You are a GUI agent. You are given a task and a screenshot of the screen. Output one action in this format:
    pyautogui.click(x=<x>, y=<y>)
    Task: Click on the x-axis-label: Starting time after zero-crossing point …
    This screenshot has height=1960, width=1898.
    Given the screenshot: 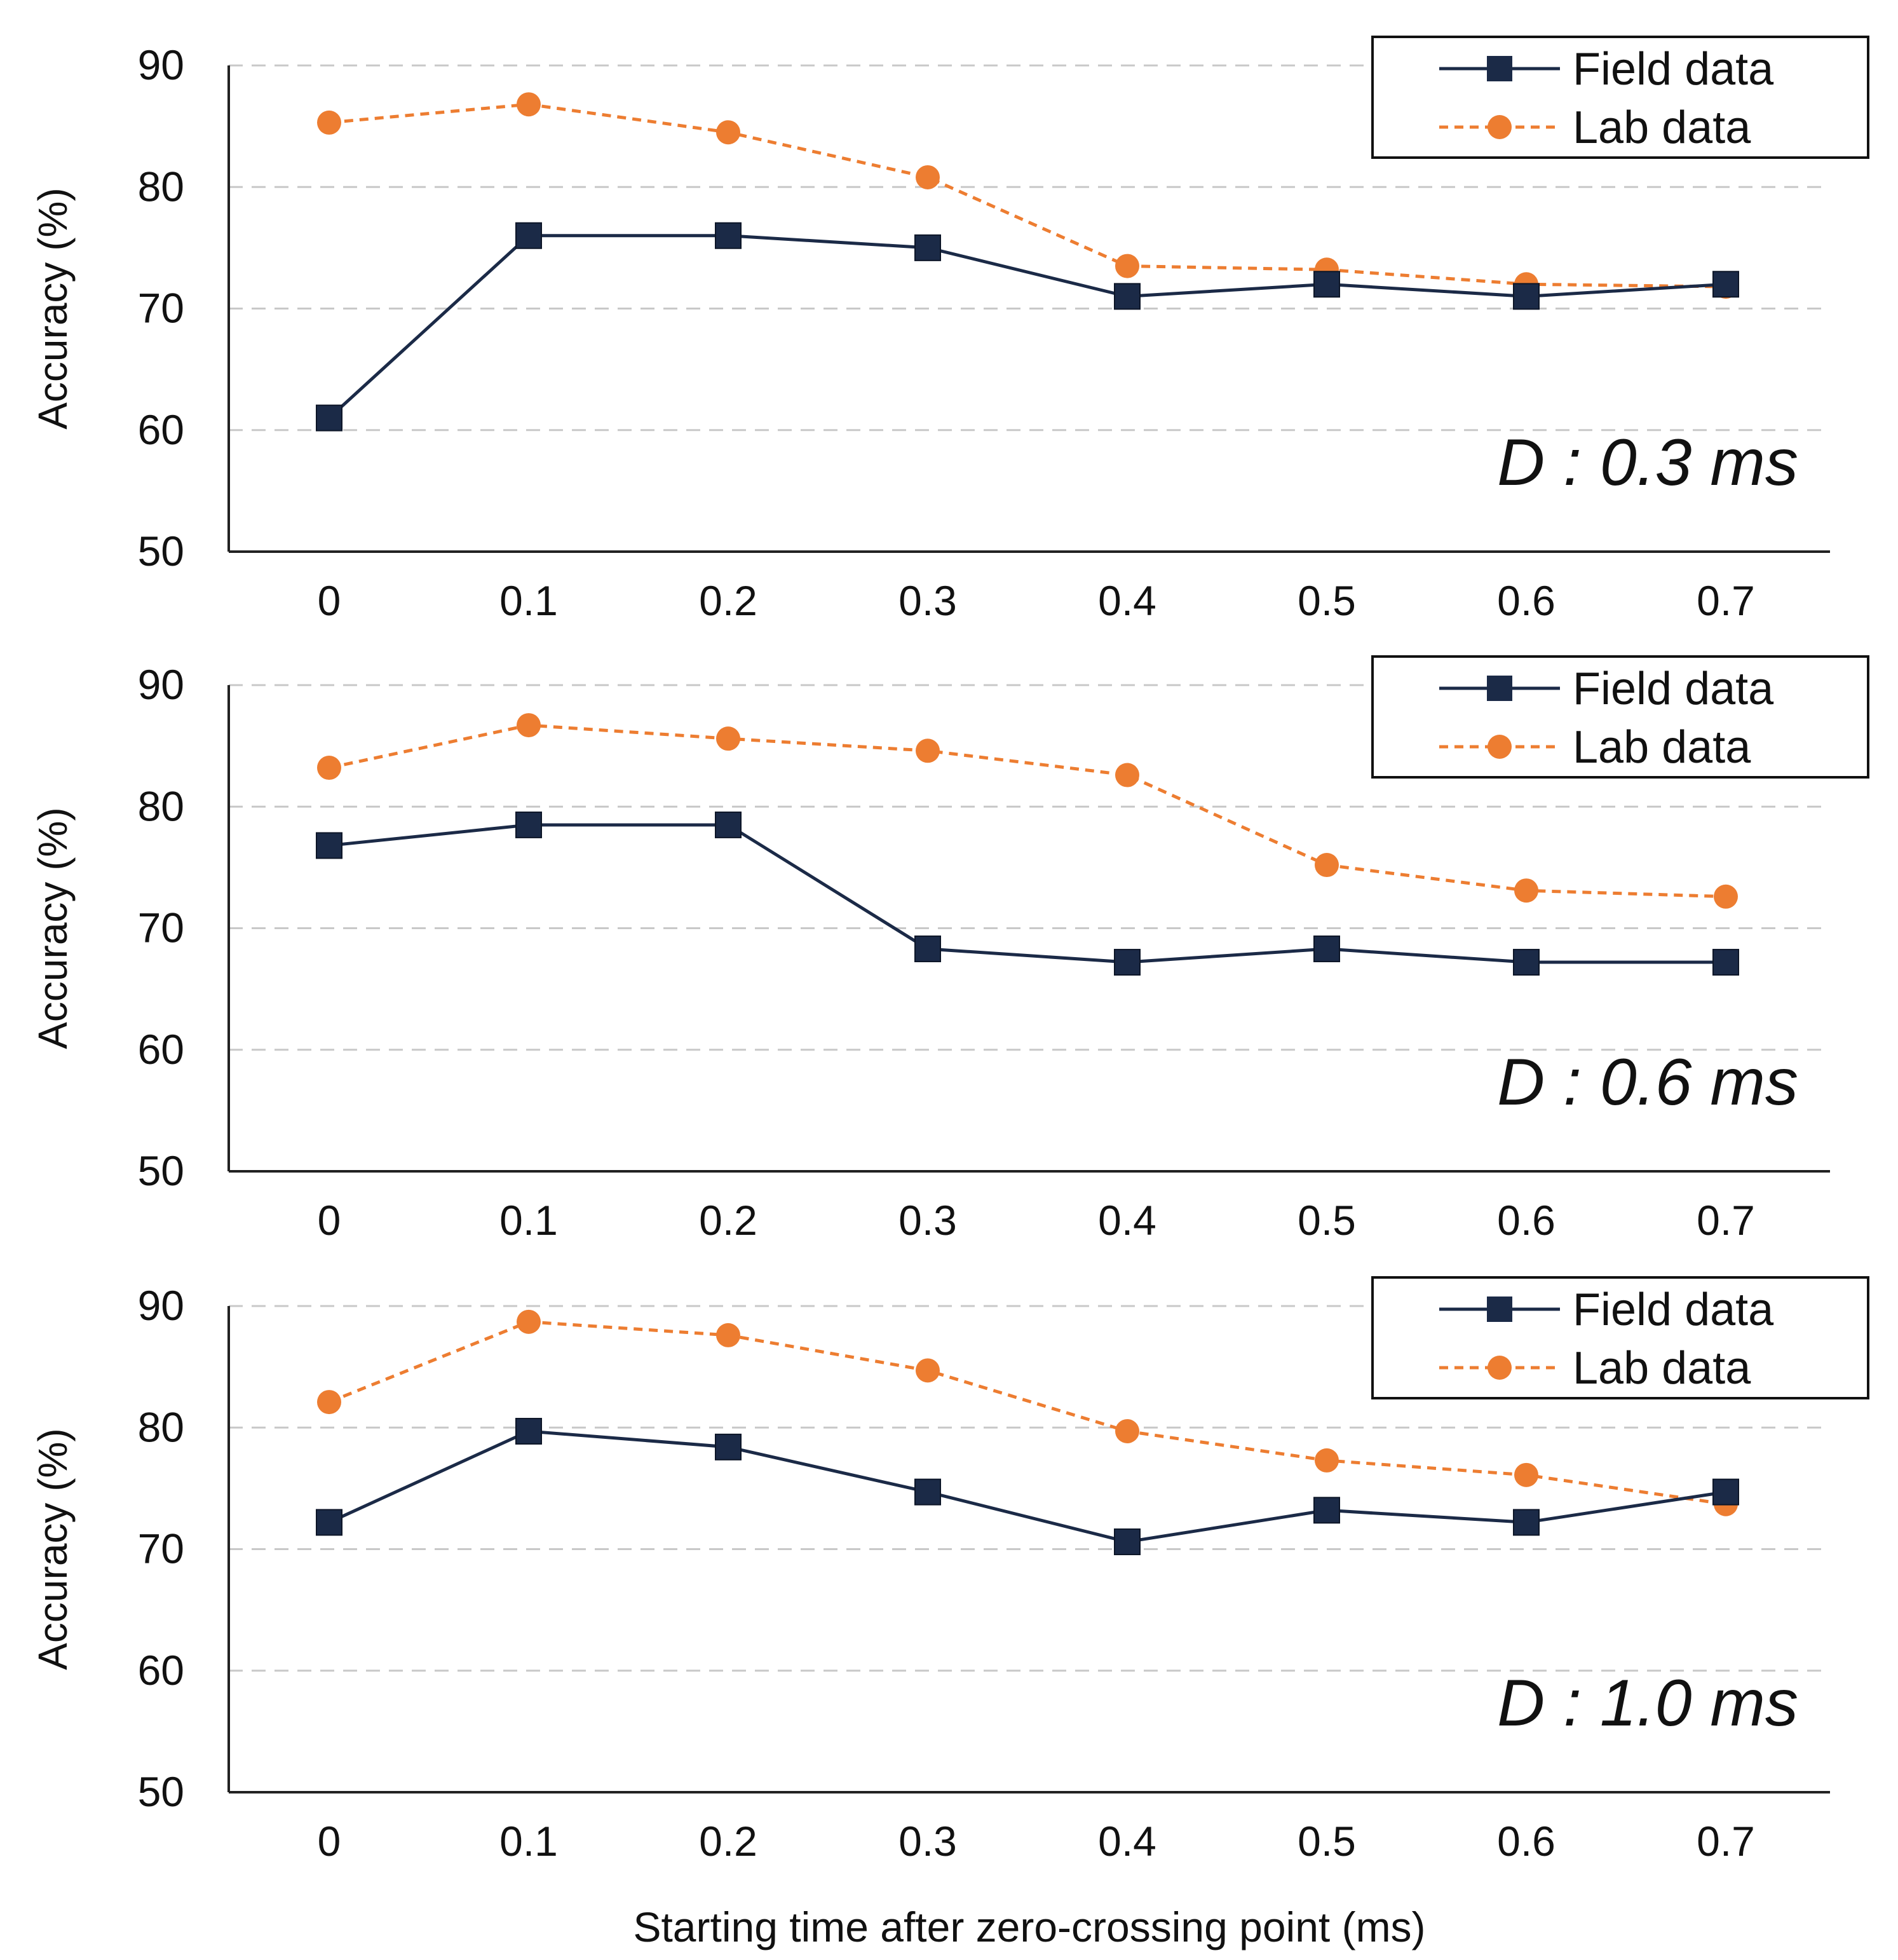 What is the action you would take?
    pyautogui.click(x=1029, y=1926)
    